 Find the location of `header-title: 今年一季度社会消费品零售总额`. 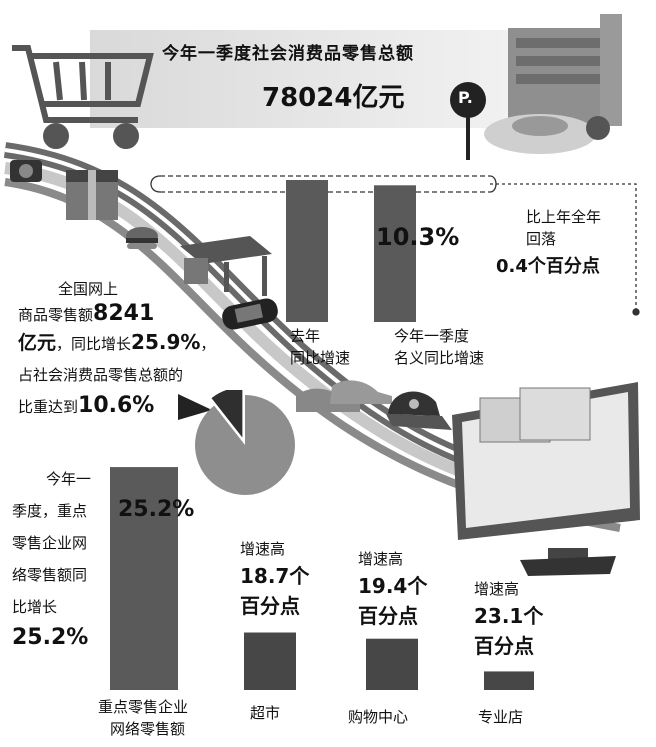

header-title: 今年一季度社会消费品零售总额 is located at coordinates (288, 54).